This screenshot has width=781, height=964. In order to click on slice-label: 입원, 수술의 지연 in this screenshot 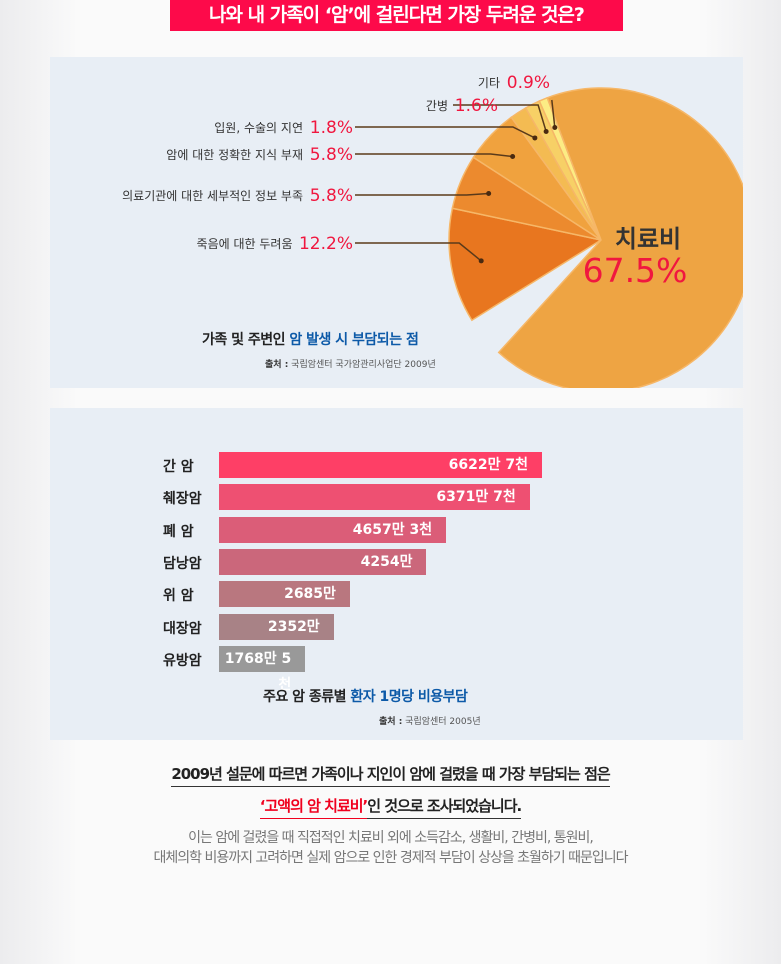, I will do `click(258, 128)`.